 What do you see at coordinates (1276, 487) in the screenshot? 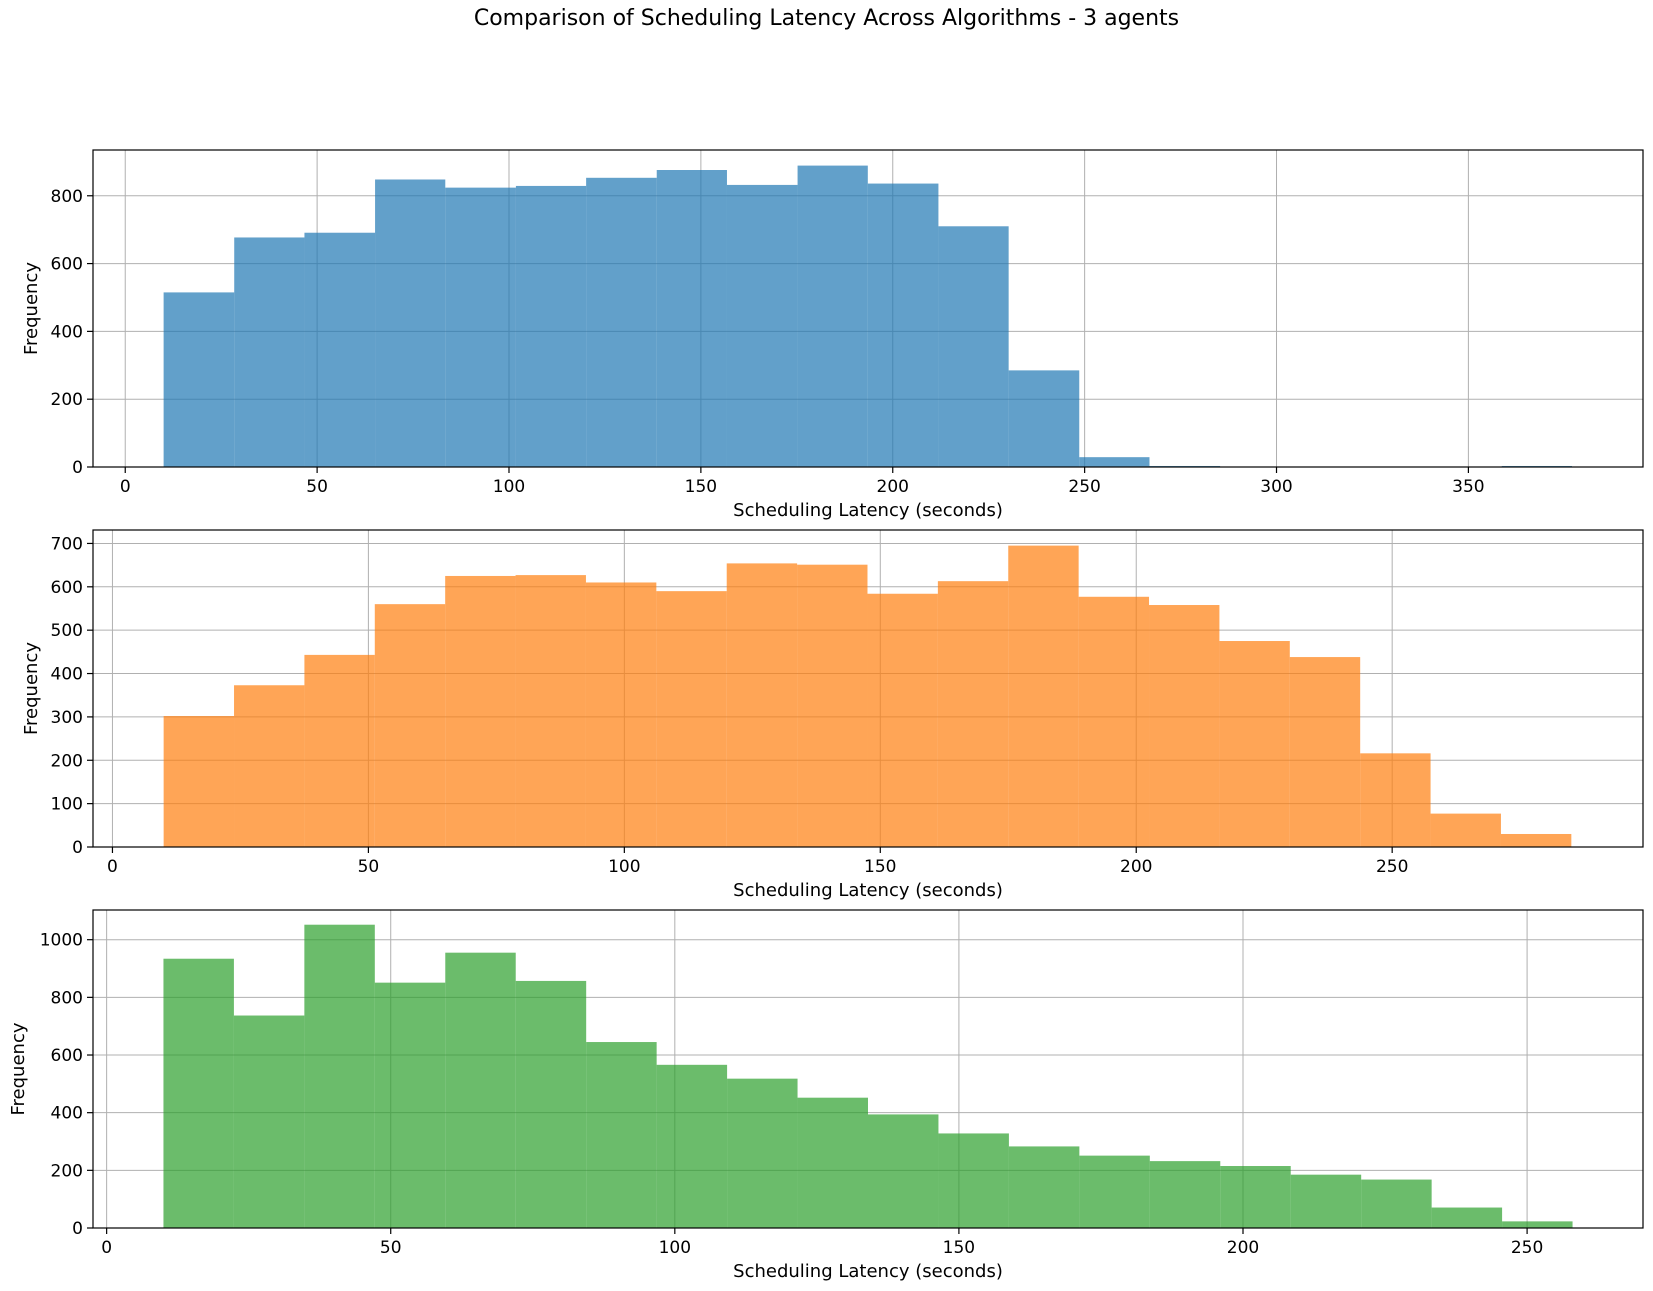
I see `x-tick-label: 300` at bounding box center [1276, 487].